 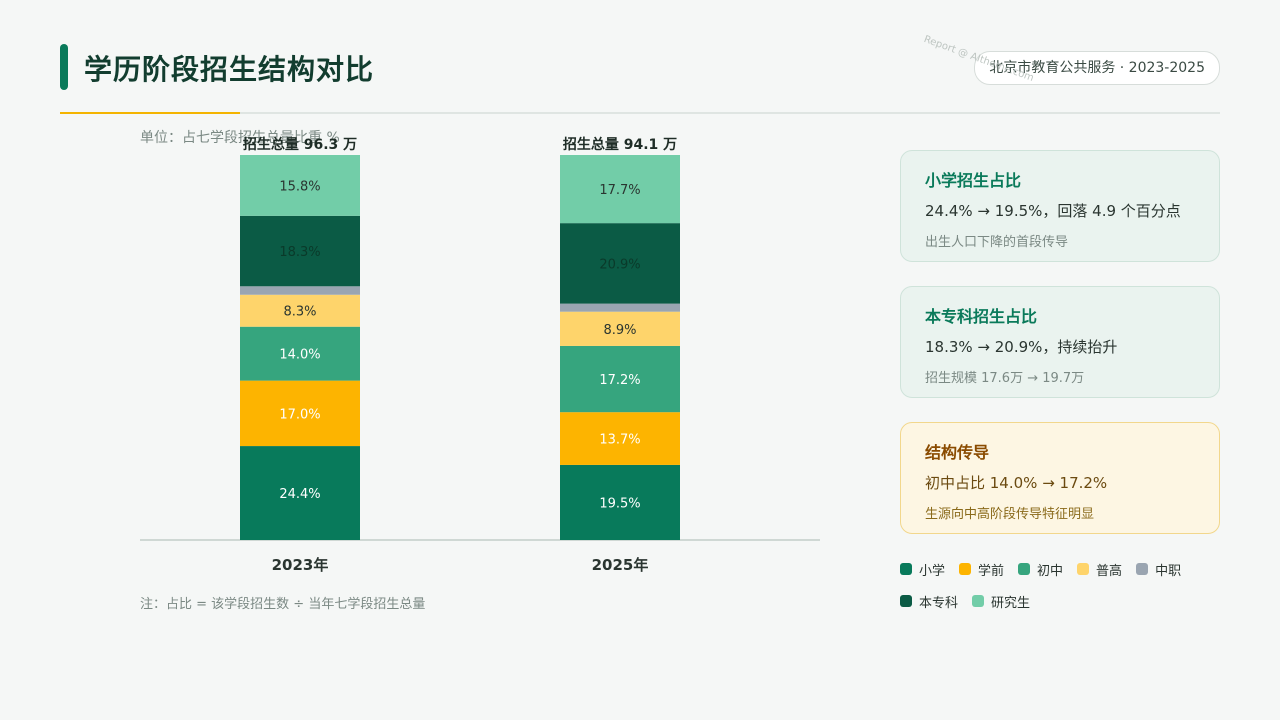 I want to click on data-label: 24.4%, so click(x=299, y=494).